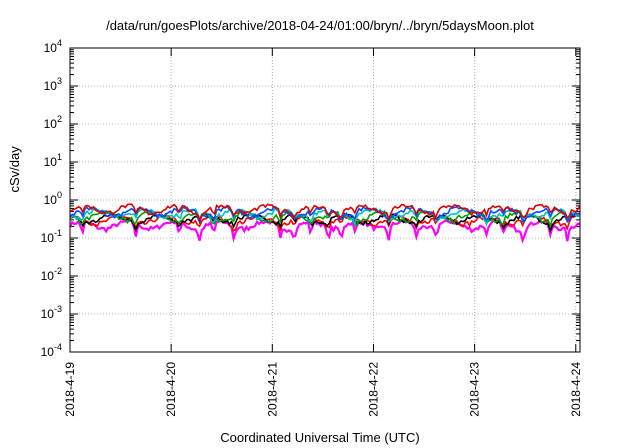 The height and width of the screenshot is (448, 640). I want to click on y-tick-label: 10¹, so click(53, 160).